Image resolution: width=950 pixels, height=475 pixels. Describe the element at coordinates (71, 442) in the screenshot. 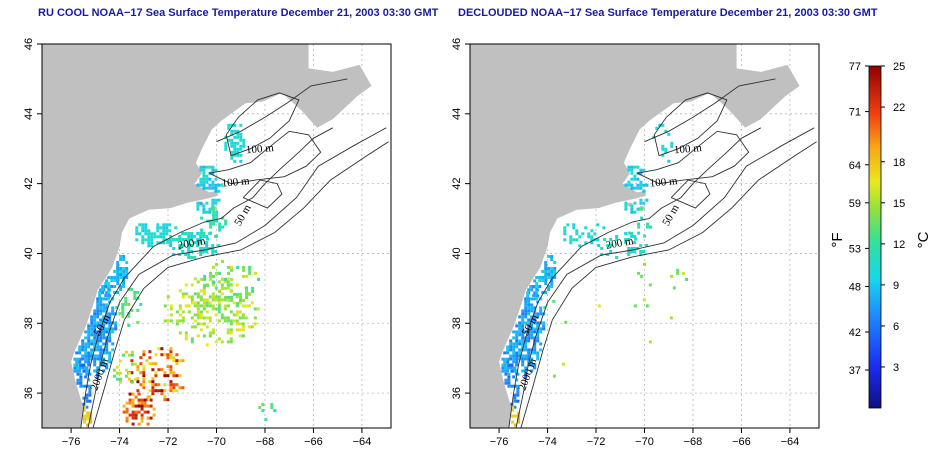

I see `longitude-tick-label: −76` at that location.